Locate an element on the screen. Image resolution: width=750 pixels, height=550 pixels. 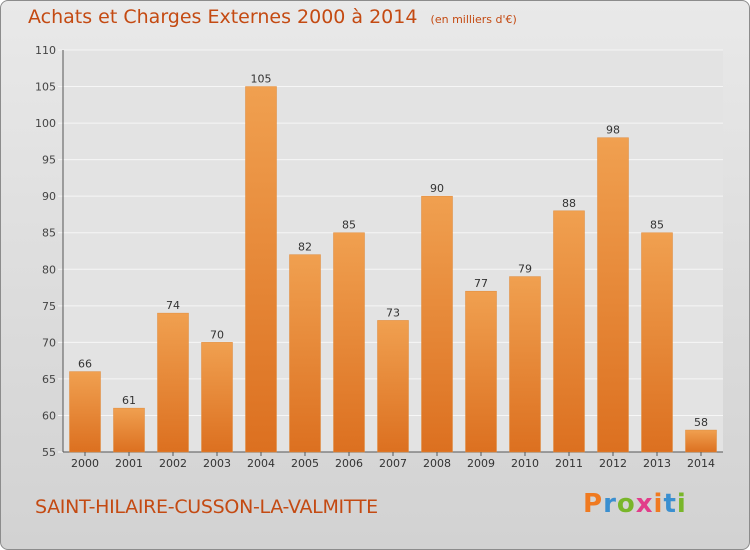
bar-value-label: 98 is located at coordinates (613, 130).